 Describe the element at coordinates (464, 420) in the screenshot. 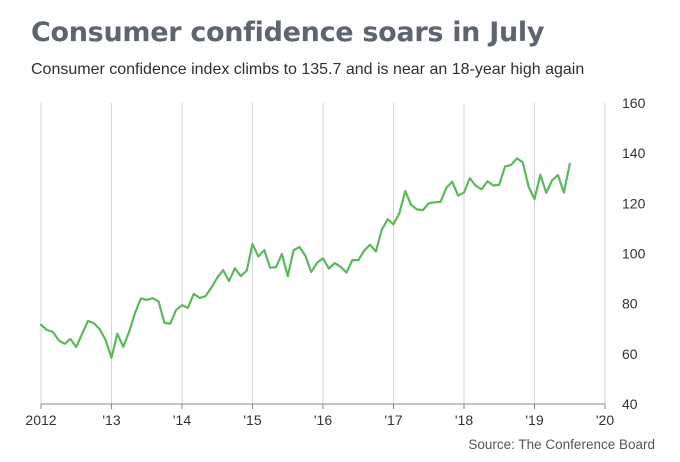

I see `x-tick-label: '18` at that location.